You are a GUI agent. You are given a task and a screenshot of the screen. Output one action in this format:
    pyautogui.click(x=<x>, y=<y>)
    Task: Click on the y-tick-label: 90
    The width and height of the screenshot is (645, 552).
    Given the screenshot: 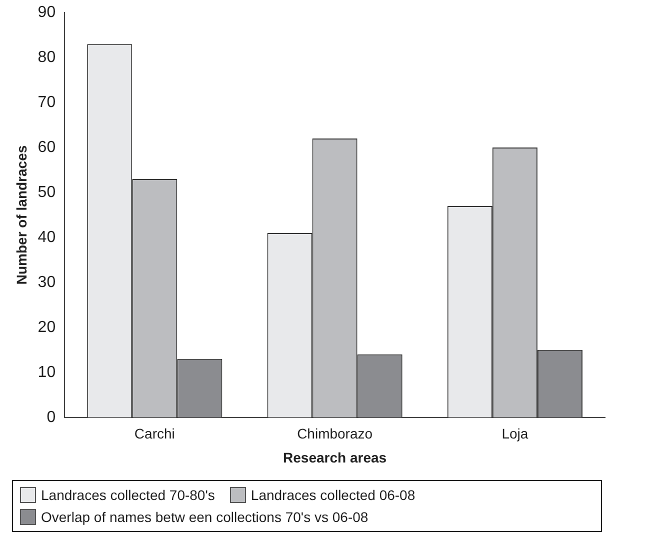 What is the action you would take?
    pyautogui.click(x=47, y=13)
    